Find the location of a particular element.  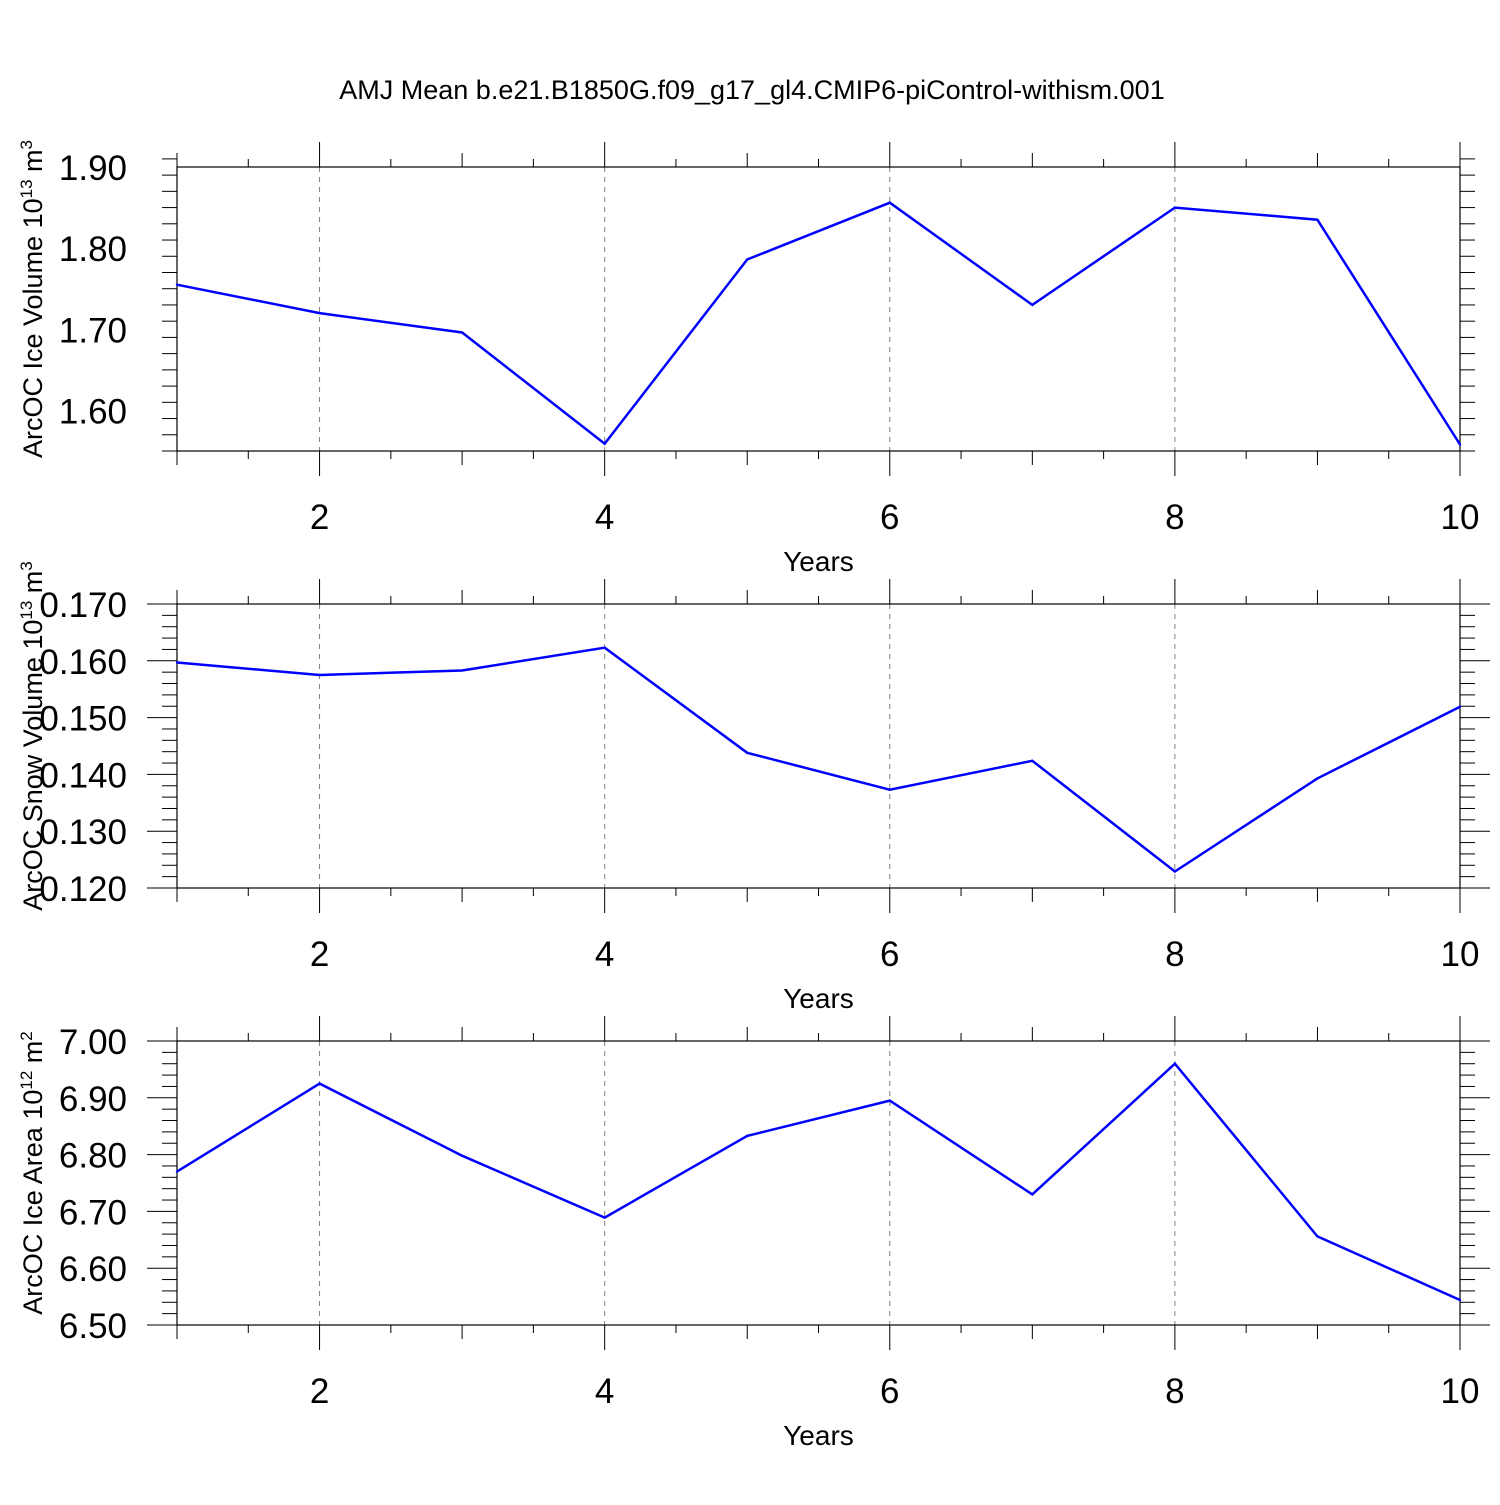

y-tick-label: 6.90 is located at coordinates (93, 1099).